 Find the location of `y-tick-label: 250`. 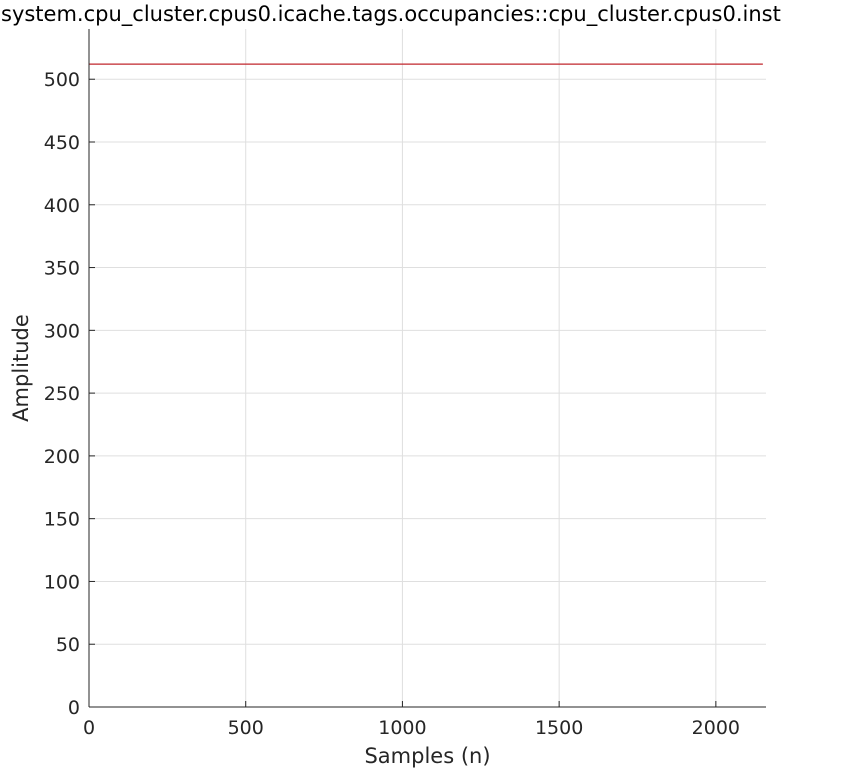

y-tick-label: 250 is located at coordinates (62, 394).